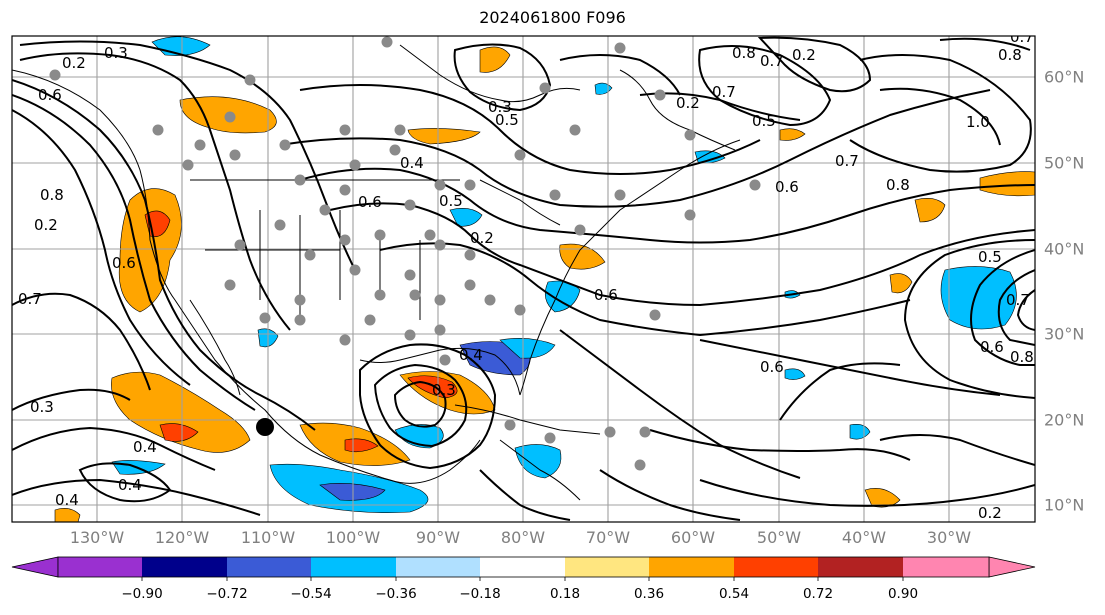 This screenshot has width=1105, height=615. What do you see at coordinates (97, 537) in the screenshot?
I see `lon-label: 130°W` at bounding box center [97, 537].